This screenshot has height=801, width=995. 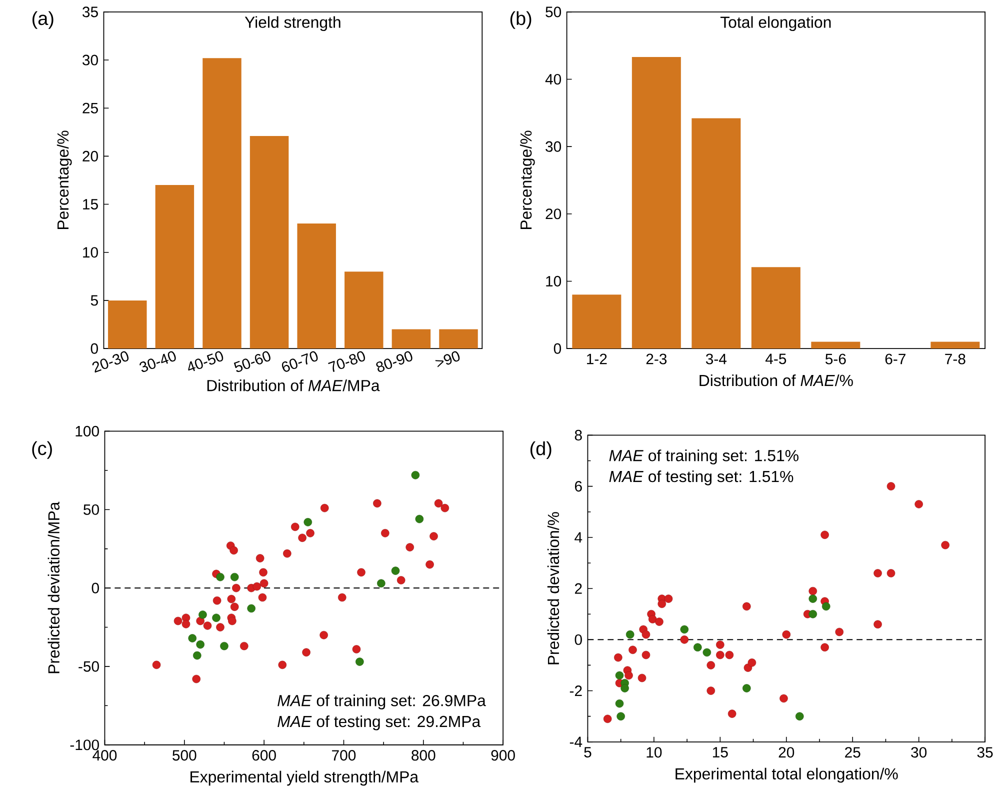 What do you see at coordinates (344, 755) in the screenshot?
I see `x-tick-label: 700` at bounding box center [344, 755].